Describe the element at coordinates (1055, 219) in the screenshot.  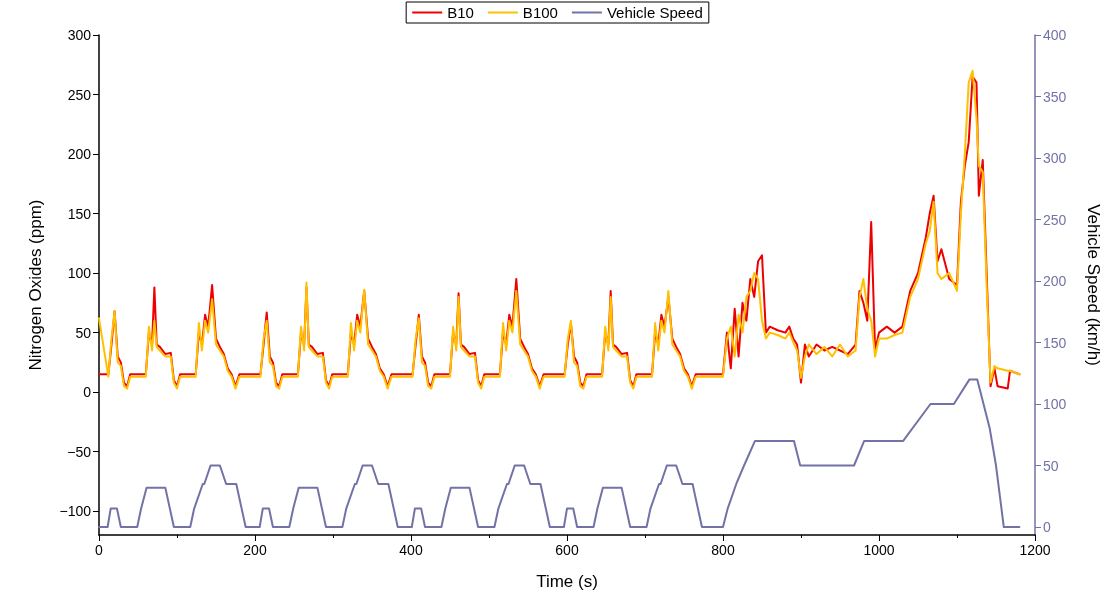
I see `y2-tick-label: 250` at that location.